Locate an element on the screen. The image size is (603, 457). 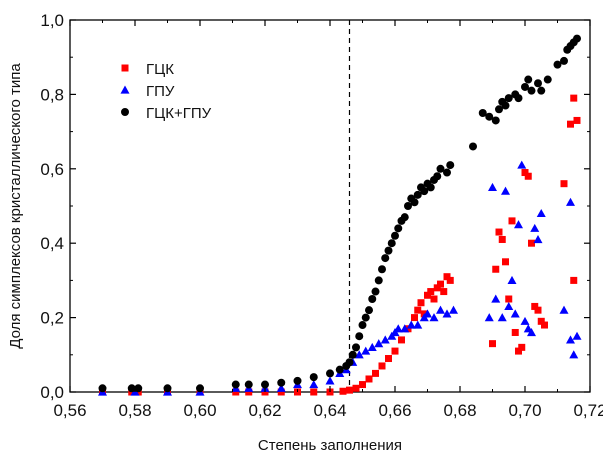
x-tick-label: 0,58 is located at coordinates (134, 410).